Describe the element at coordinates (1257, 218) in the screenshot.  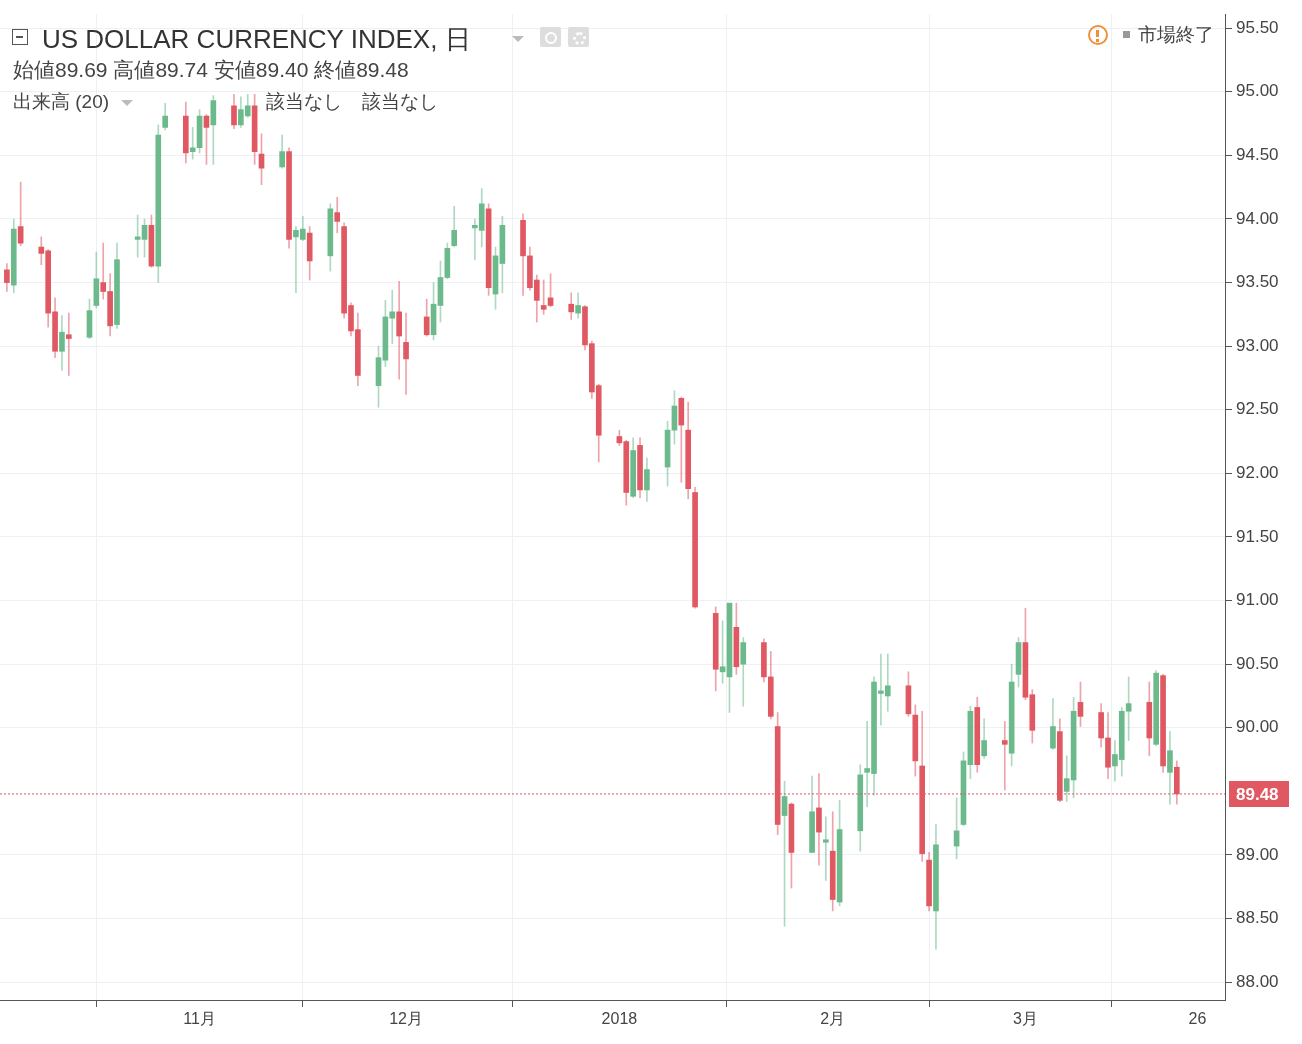
I see `y-tick-label: 94.00` at that location.